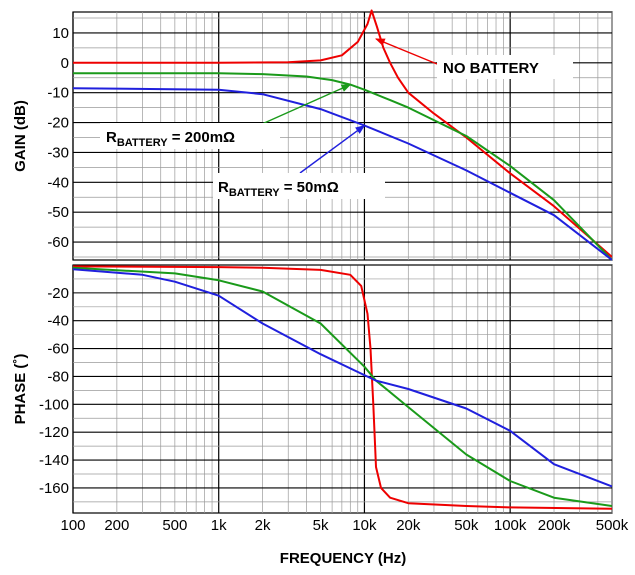  What do you see at coordinates (466, 525) in the screenshot?
I see `x-tick-label: 50k` at bounding box center [466, 525].